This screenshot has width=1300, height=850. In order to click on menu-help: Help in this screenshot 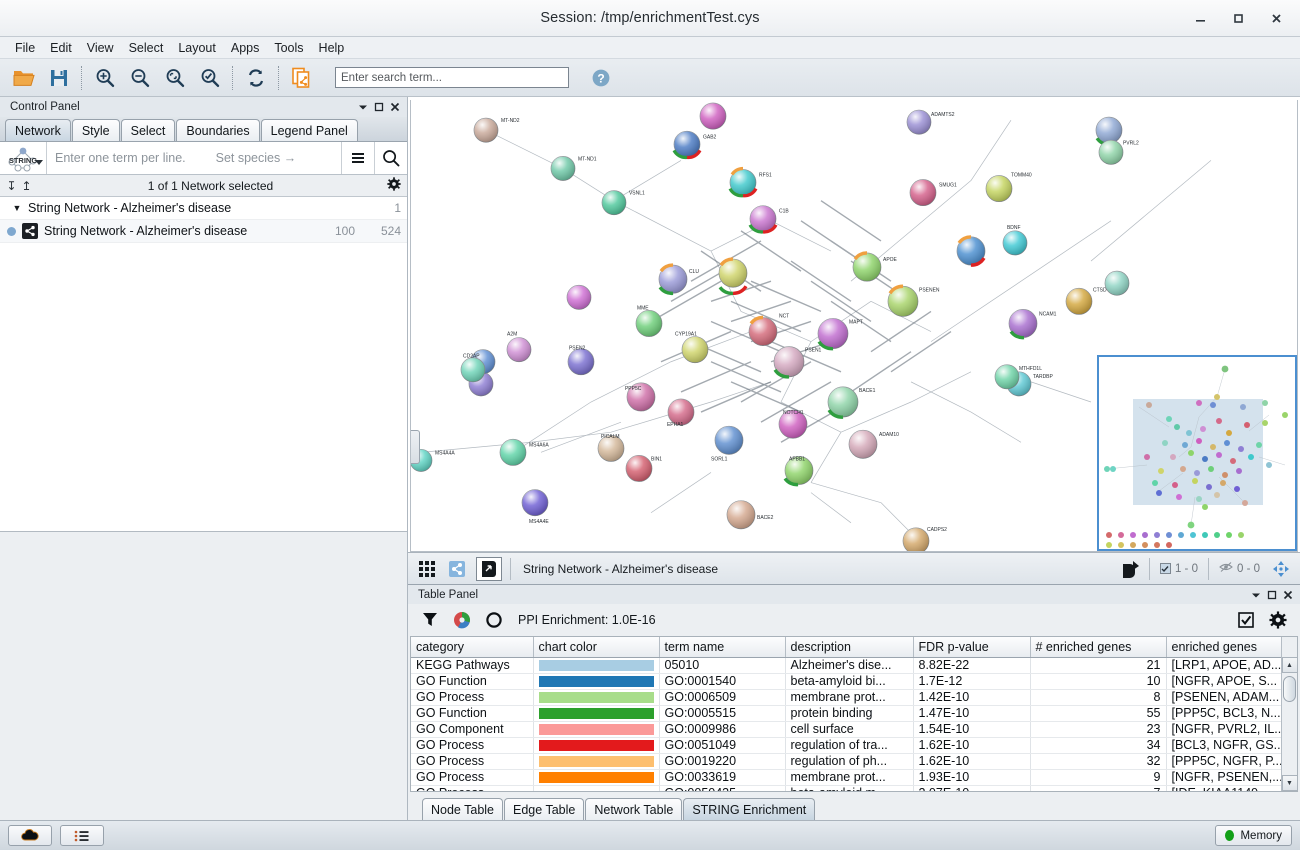, I will do `click(331, 47)`.